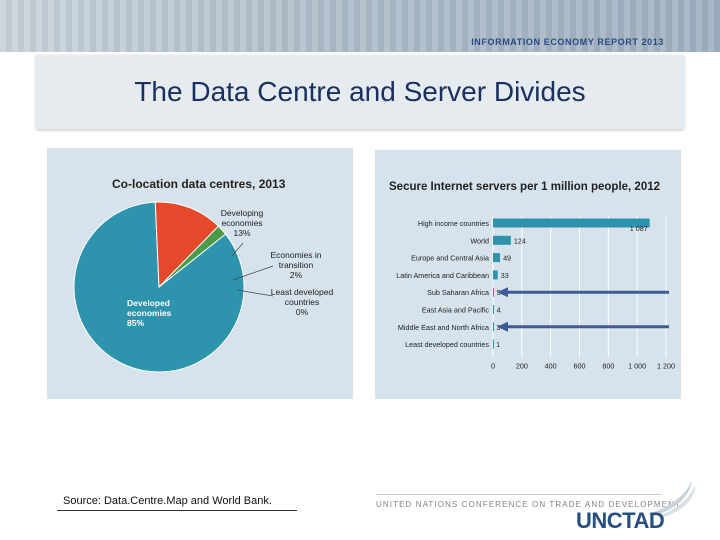 The height and width of the screenshot is (540, 720). I want to click on bar-world, so click(502, 240).